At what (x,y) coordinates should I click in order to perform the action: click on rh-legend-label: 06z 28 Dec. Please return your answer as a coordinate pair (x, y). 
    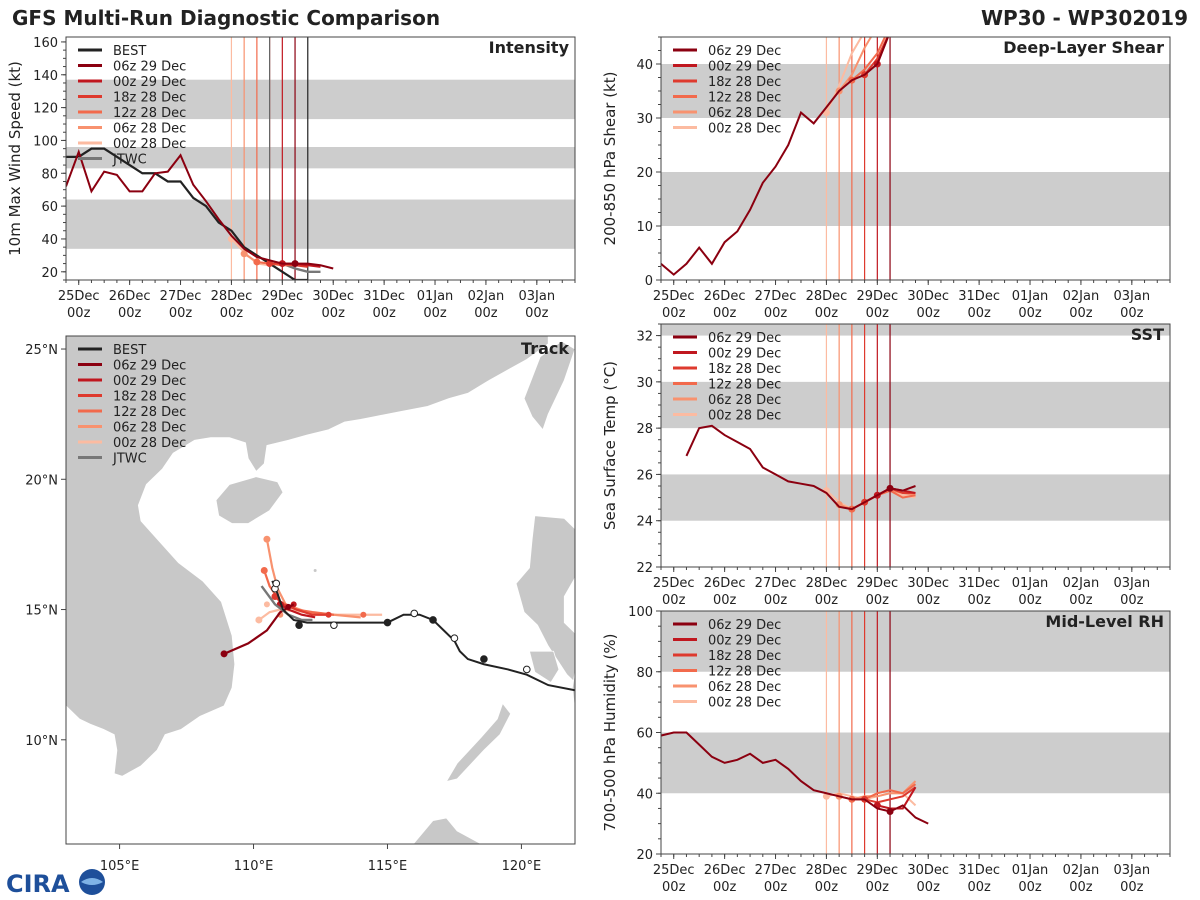
    Looking at the image, I should click on (744, 687).